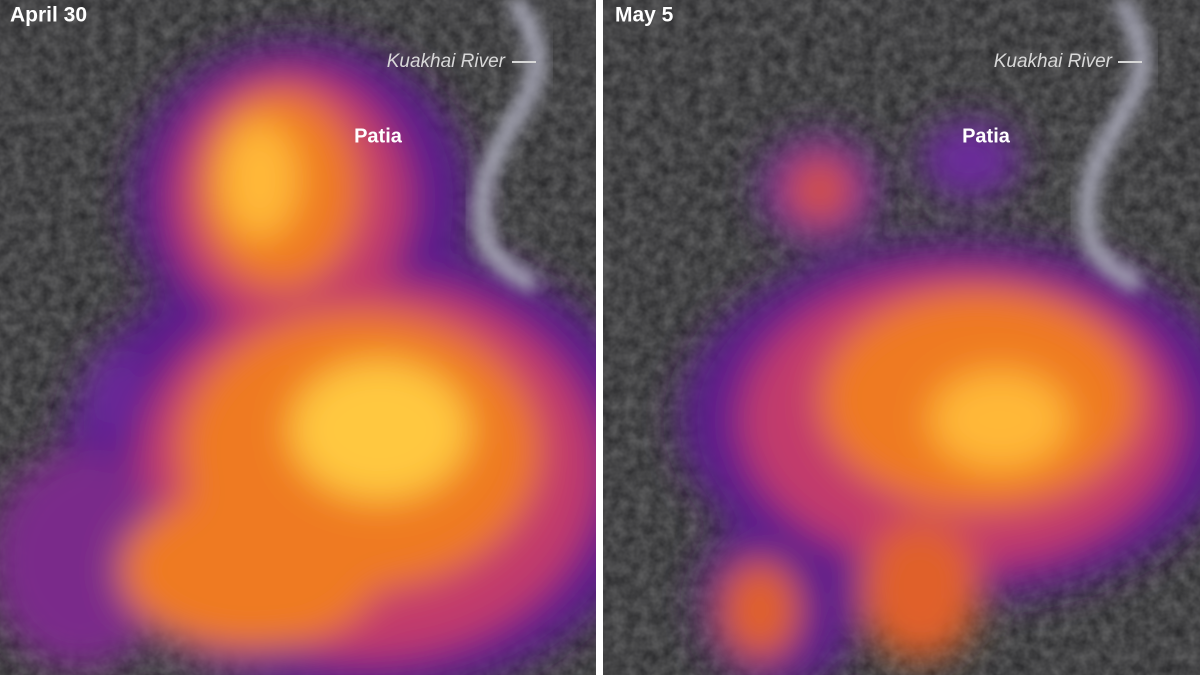  What do you see at coordinates (48, 15) in the screenshot?
I see `date-label: April 30` at bounding box center [48, 15].